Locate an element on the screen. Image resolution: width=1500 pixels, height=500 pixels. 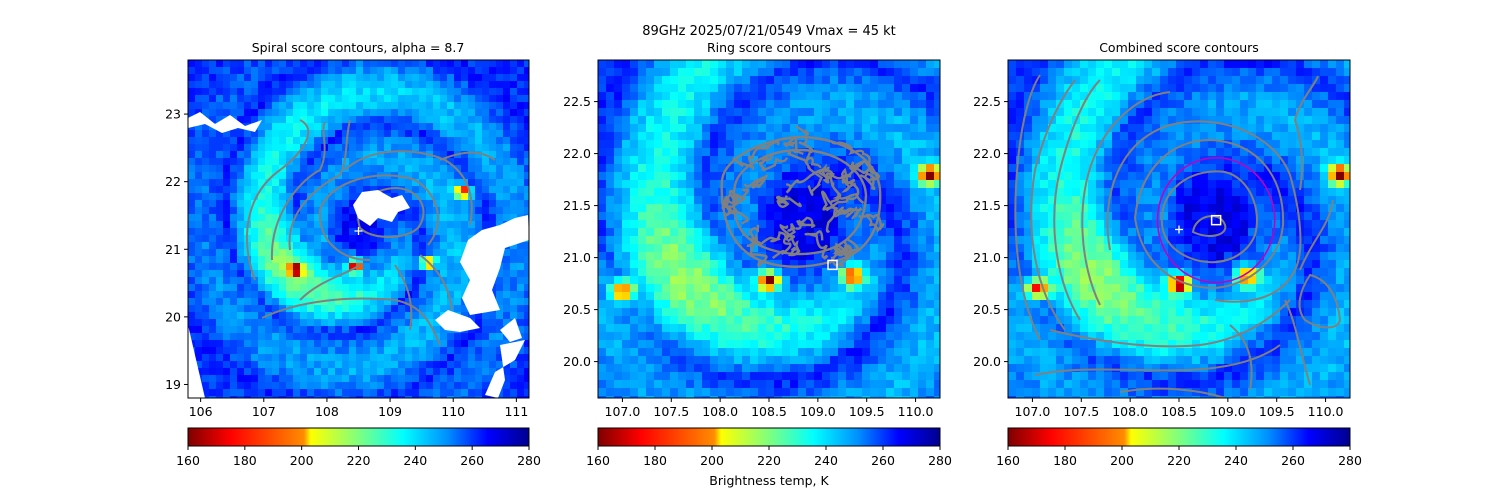
figure-title: 89GHz 2025/07/21/0549 Vmax = 45 kt is located at coordinates (769, 31).